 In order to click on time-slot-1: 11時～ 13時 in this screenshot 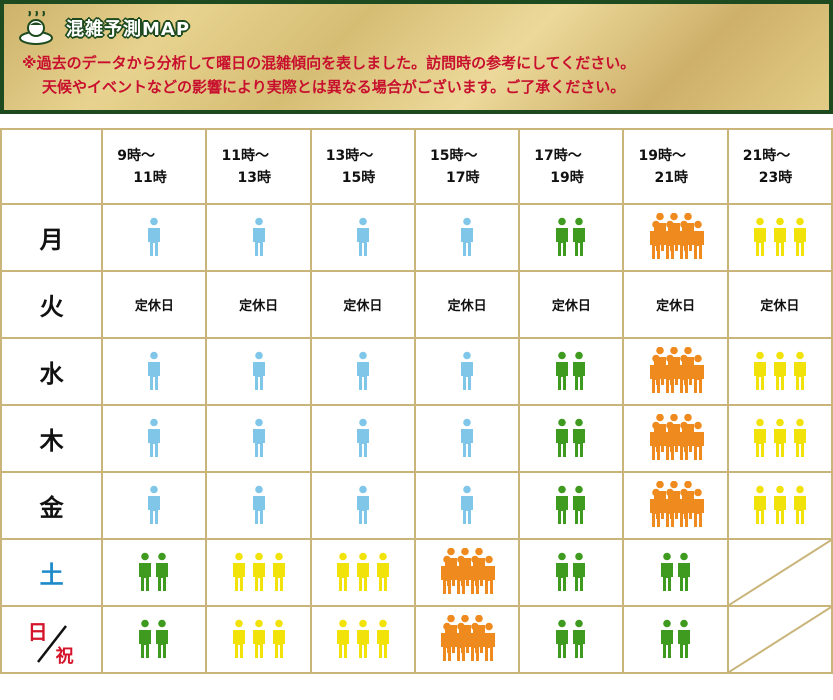, I will do `click(258, 166)`.